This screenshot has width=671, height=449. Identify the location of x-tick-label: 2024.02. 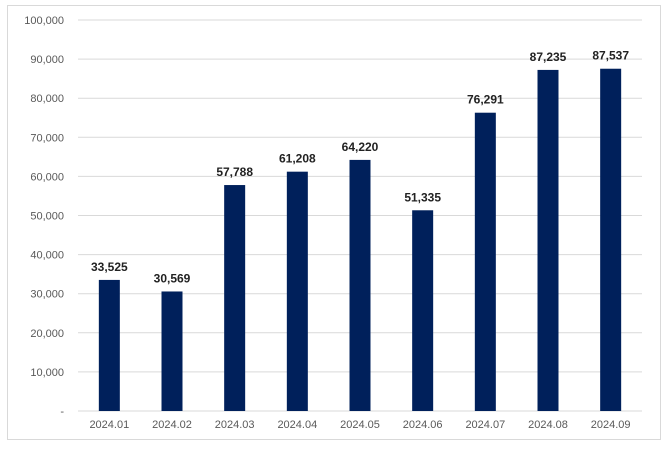
(172, 425).